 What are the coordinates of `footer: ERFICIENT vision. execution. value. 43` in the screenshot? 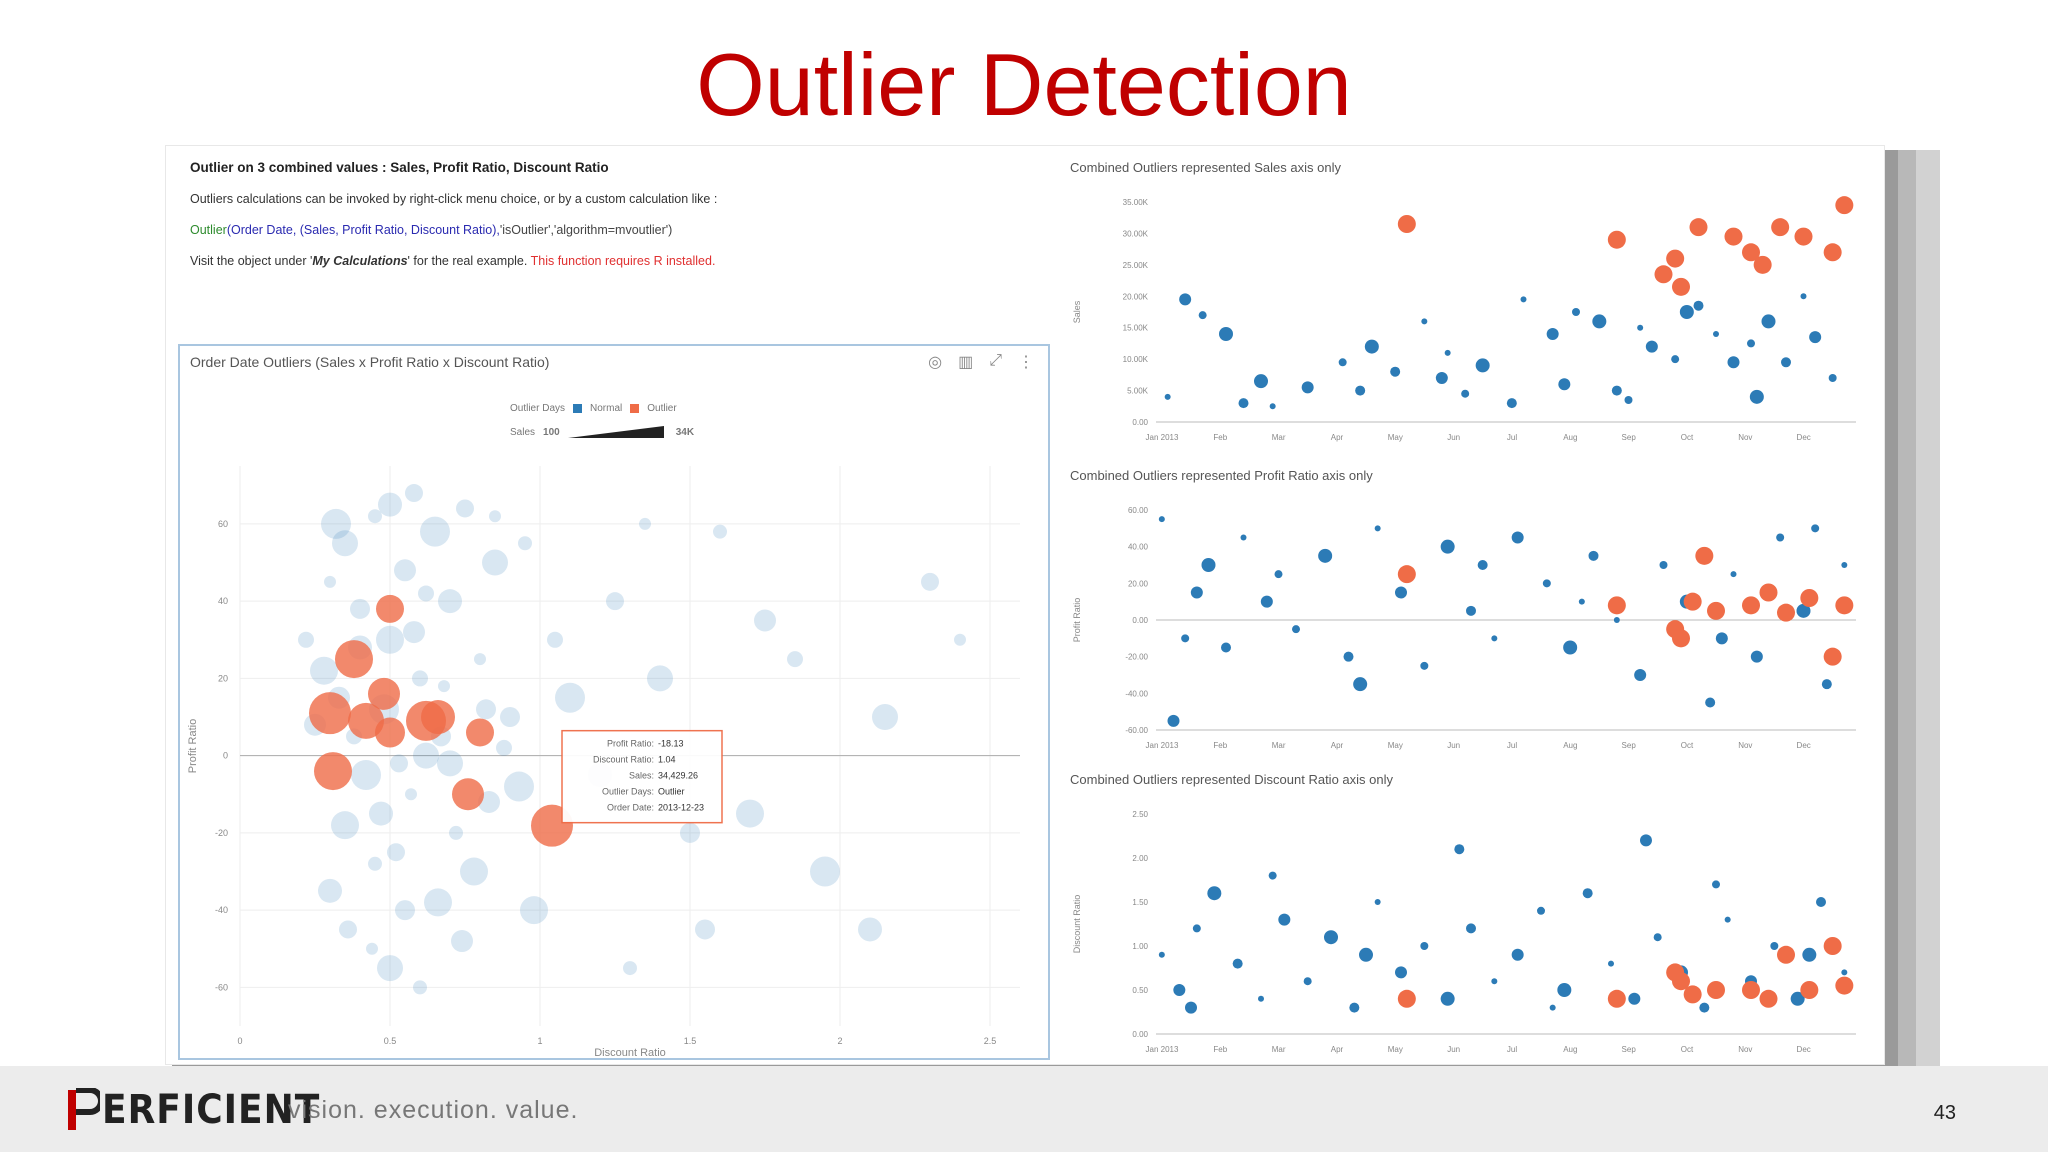 It's located at (1024, 1109).